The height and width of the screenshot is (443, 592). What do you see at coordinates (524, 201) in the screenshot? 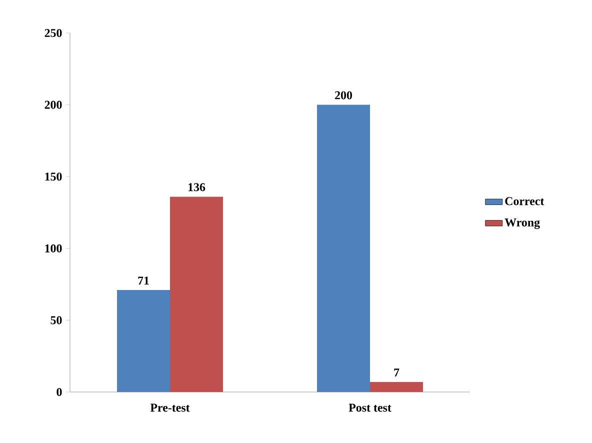
I see `legend-label: Correct` at bounding box center [524, 201].